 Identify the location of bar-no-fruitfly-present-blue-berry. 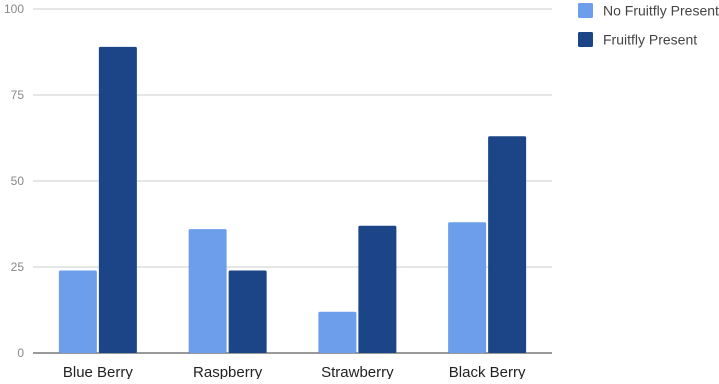
(77, 311).